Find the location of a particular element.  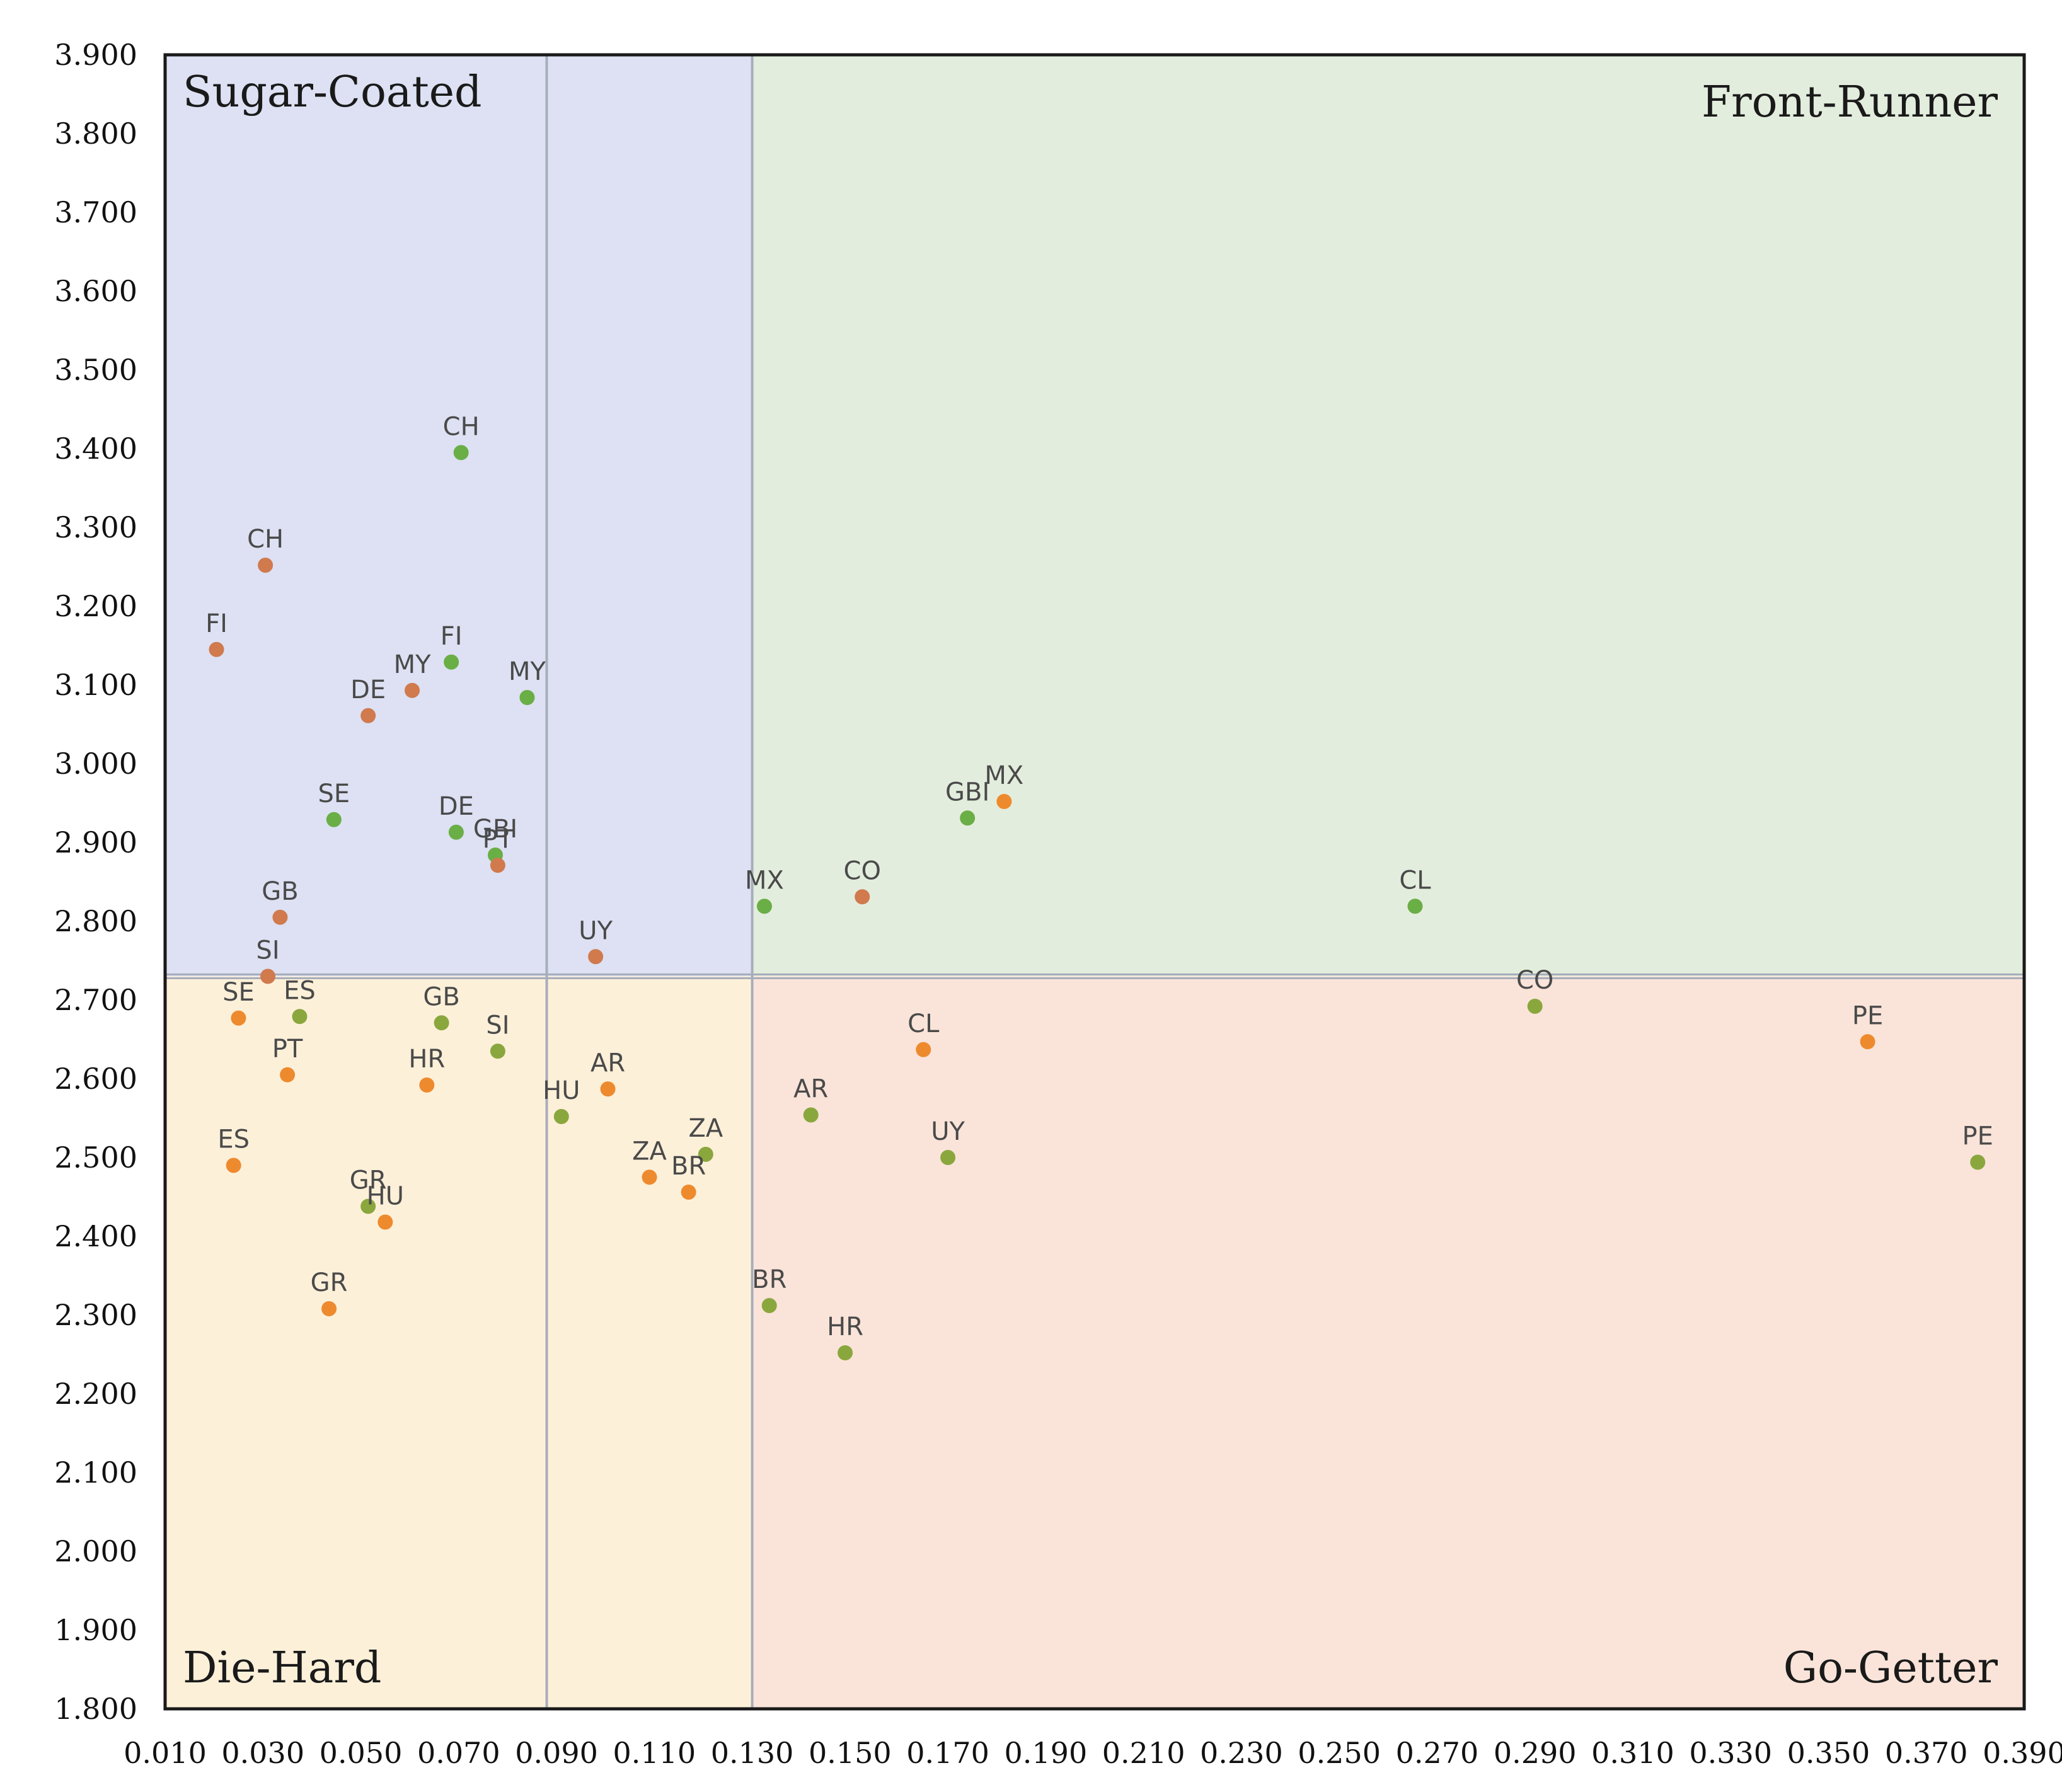

quadrant-label-die-hard: Die-Hard is located at coordinates (282, 1668).